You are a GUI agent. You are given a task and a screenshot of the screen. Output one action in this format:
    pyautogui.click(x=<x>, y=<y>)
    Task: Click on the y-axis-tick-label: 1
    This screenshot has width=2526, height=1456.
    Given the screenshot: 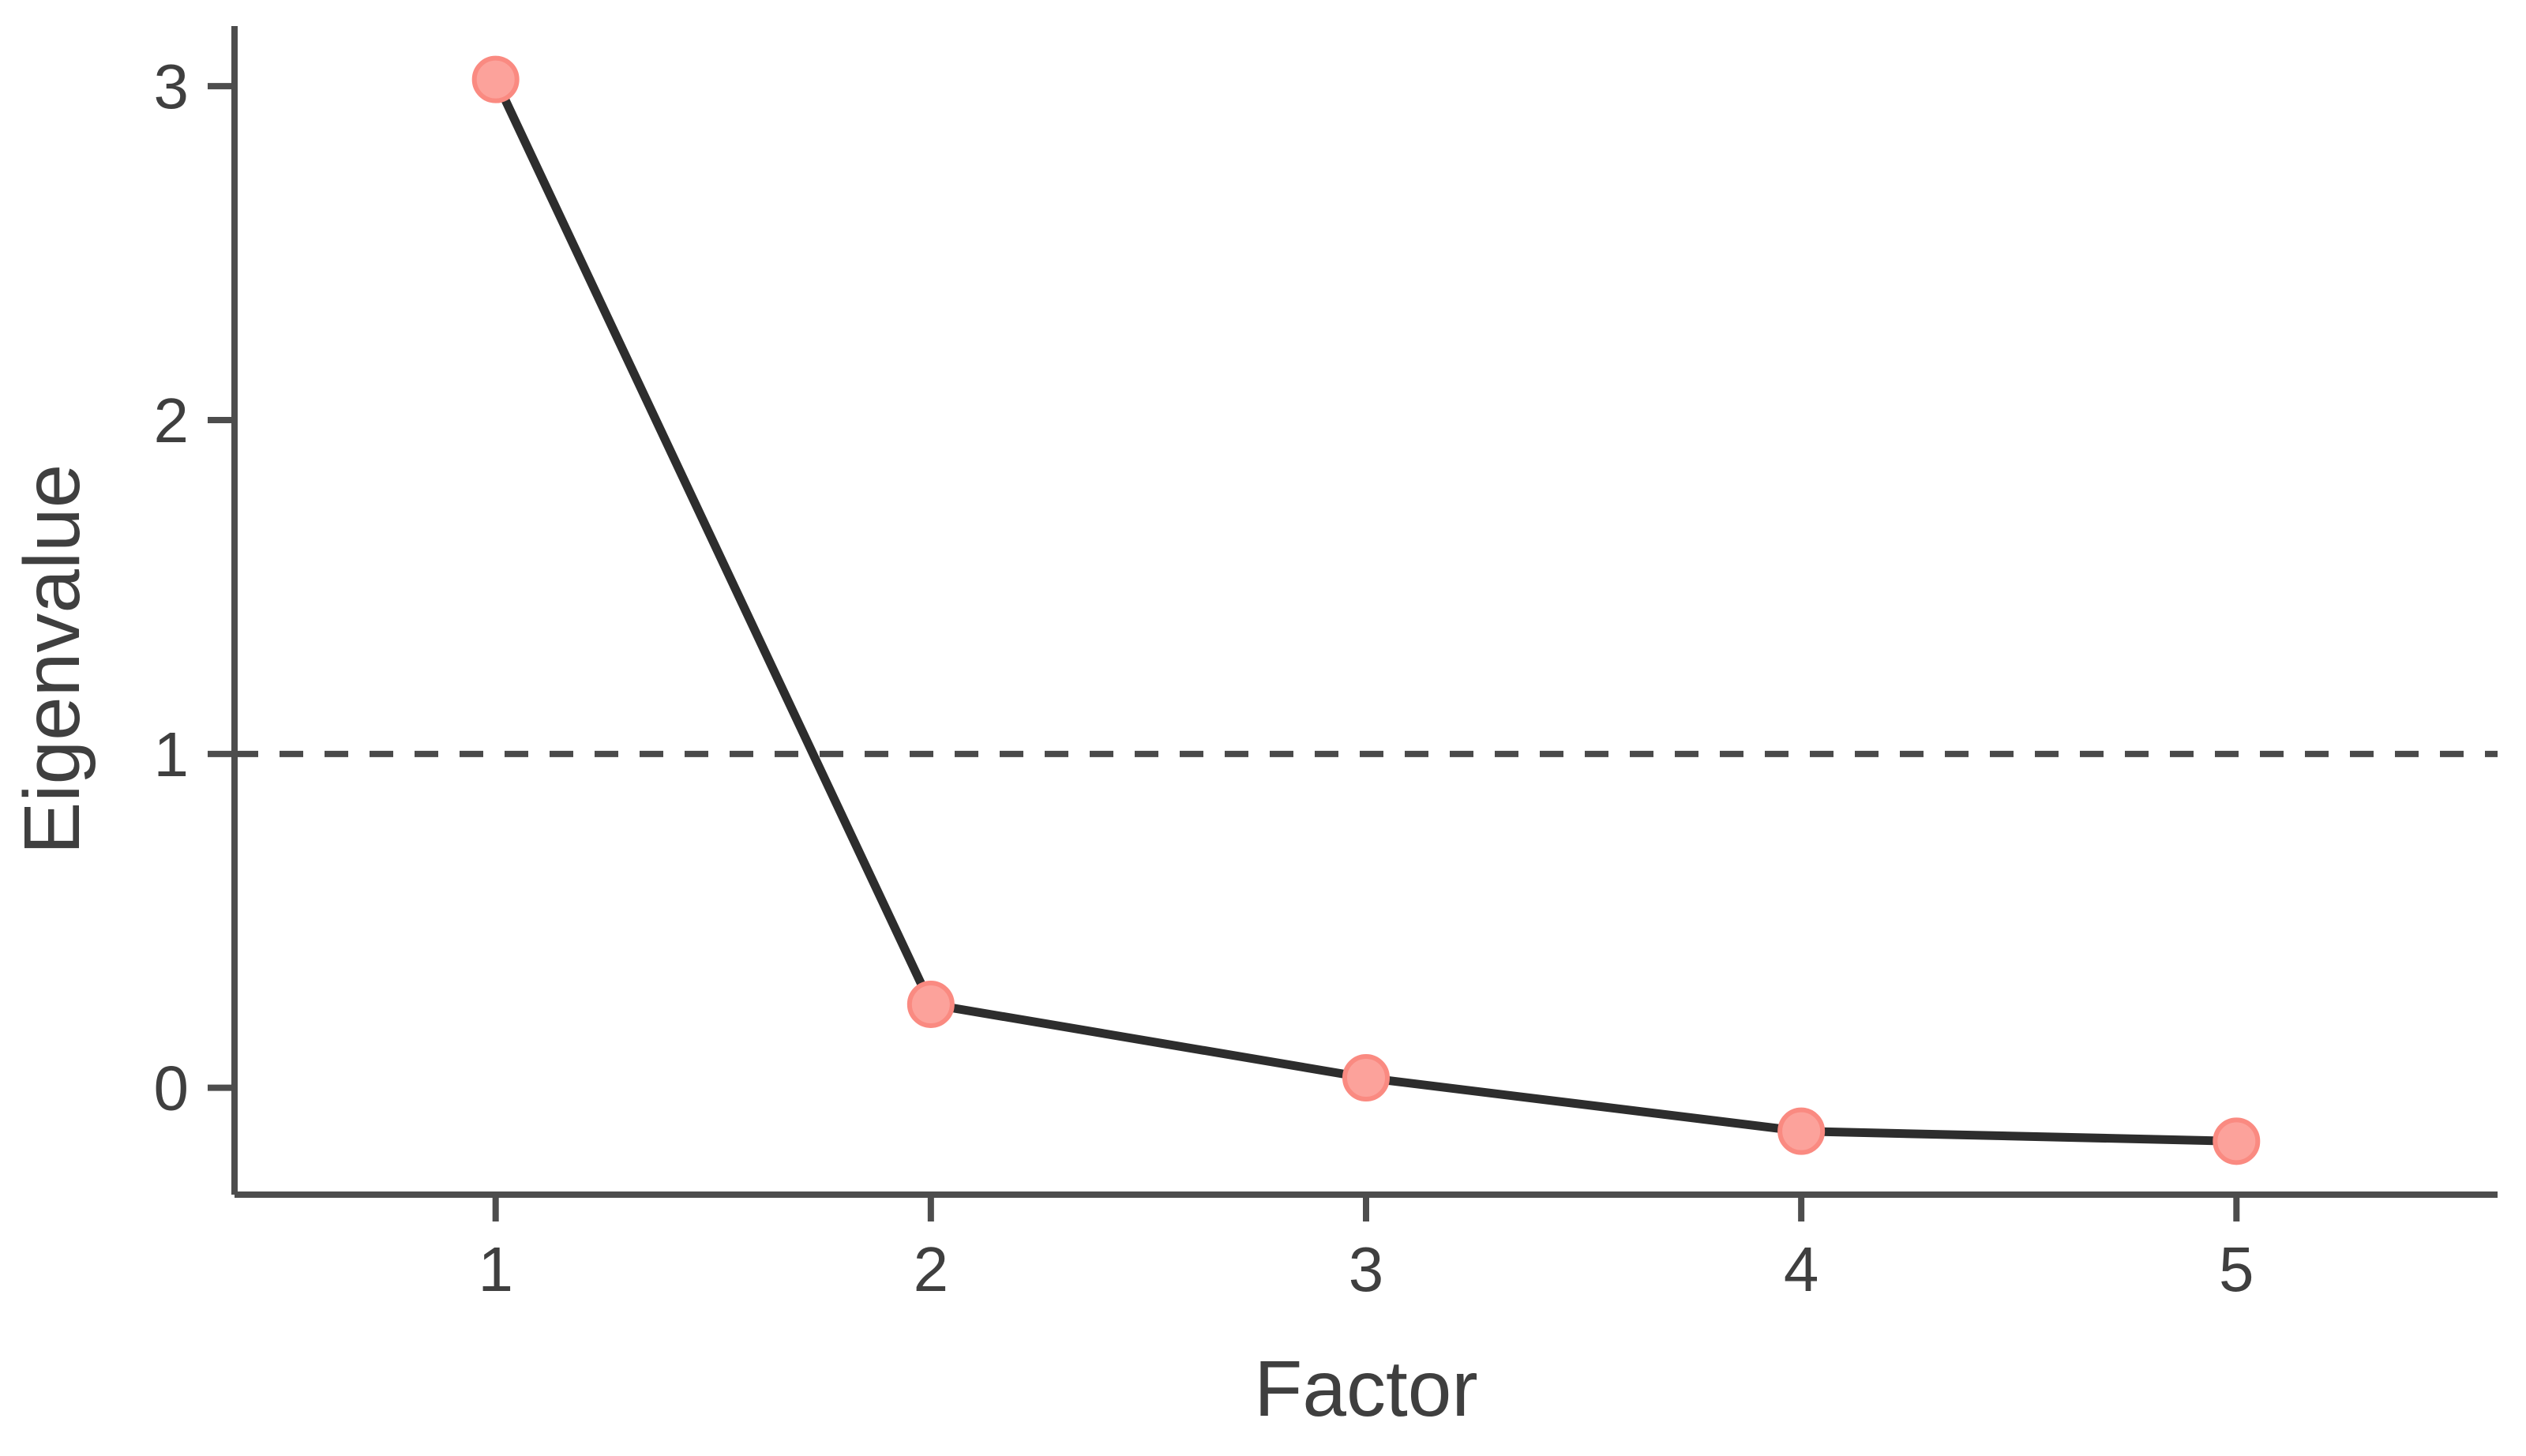 What is the action you would take?
    pyautogui.click(x=172, y=754)
    